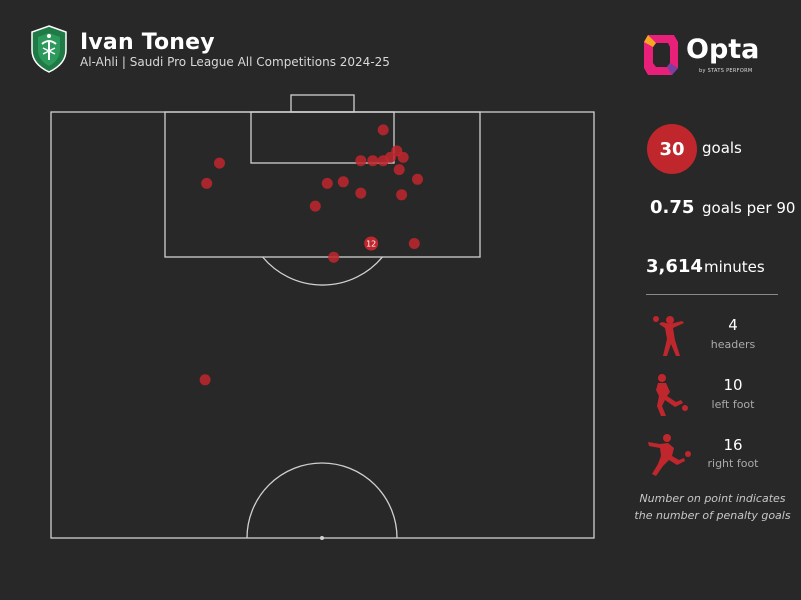 The height and width of the screenshot is (600, 801). I want to click on minutes-value: 3,614, so click(674, 266).